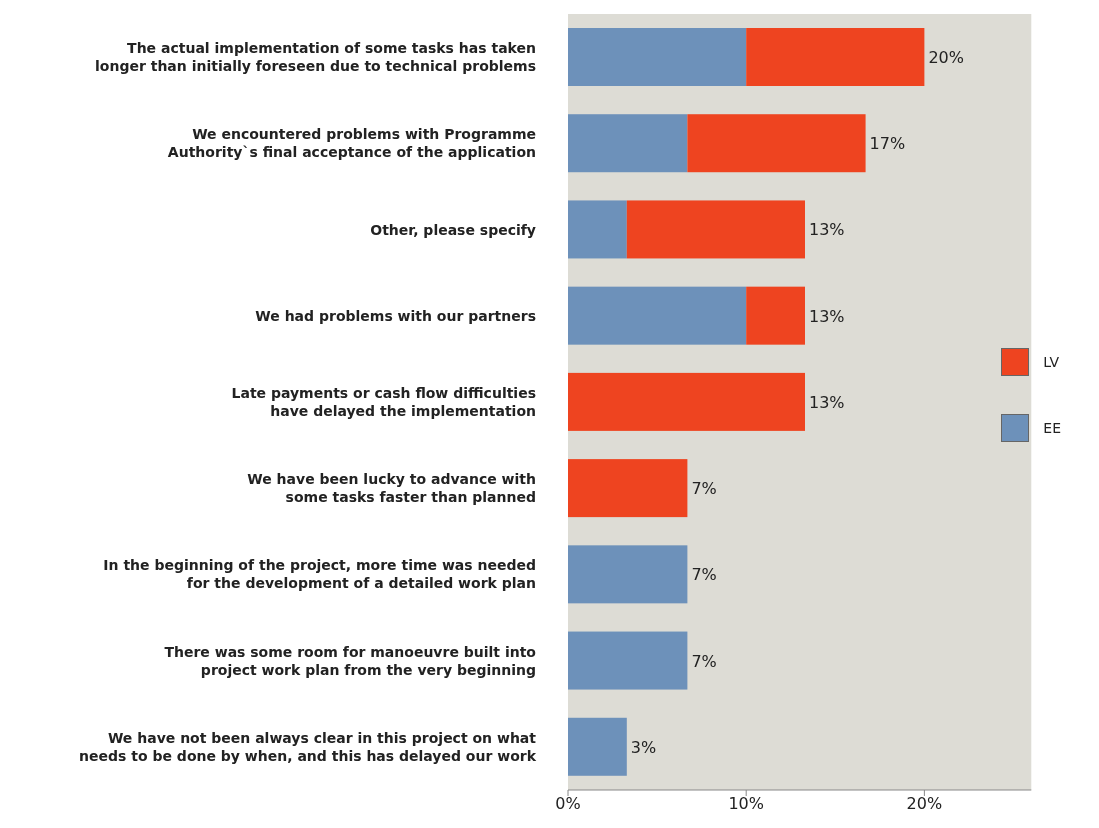  Describe the element at coordinates (946, 57) in the screenshot. I see `total-label: 20%` at that location.